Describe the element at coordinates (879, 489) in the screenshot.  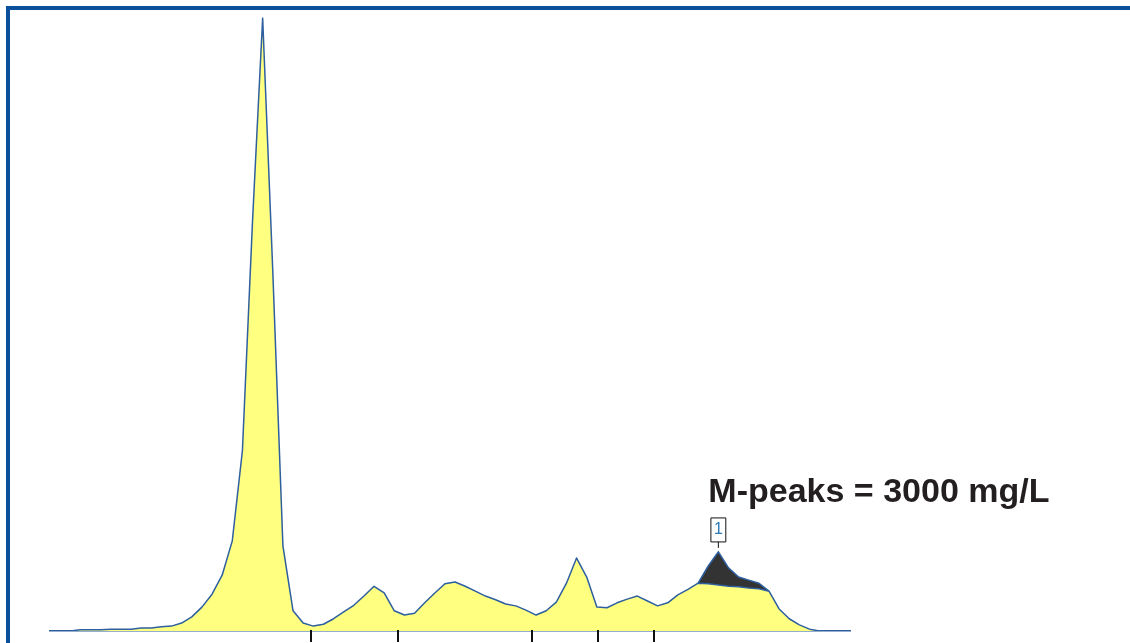
I see `annotation: M-peaks = 3000 mg/L` at that location.